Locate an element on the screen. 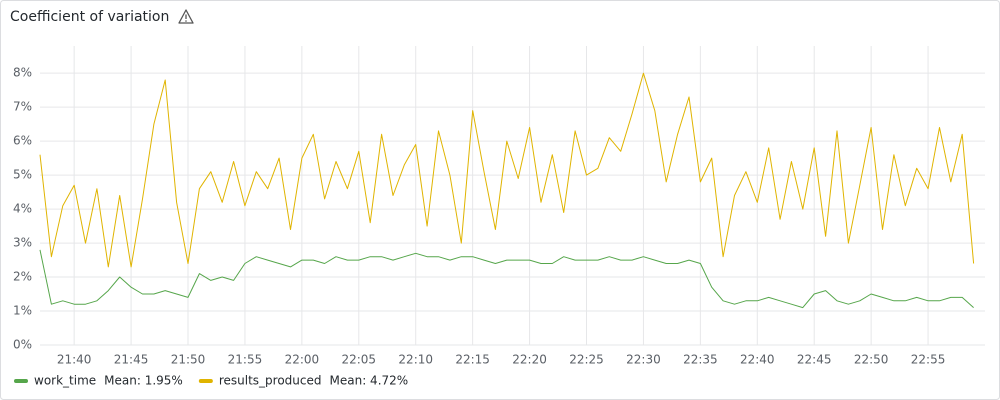 This screenshot has width=1000, height=400. x-tick-label: 22:05 is located at coordinates (358, 360).